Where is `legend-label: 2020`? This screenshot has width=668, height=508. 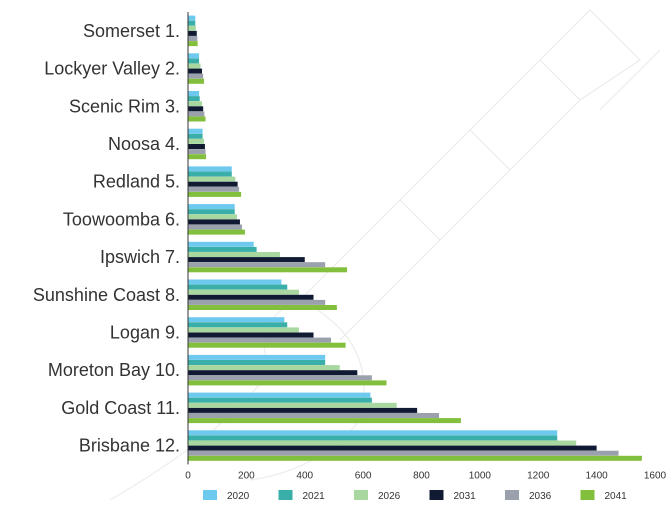 legend-label: 2020 is located at coordinates (238, 496).